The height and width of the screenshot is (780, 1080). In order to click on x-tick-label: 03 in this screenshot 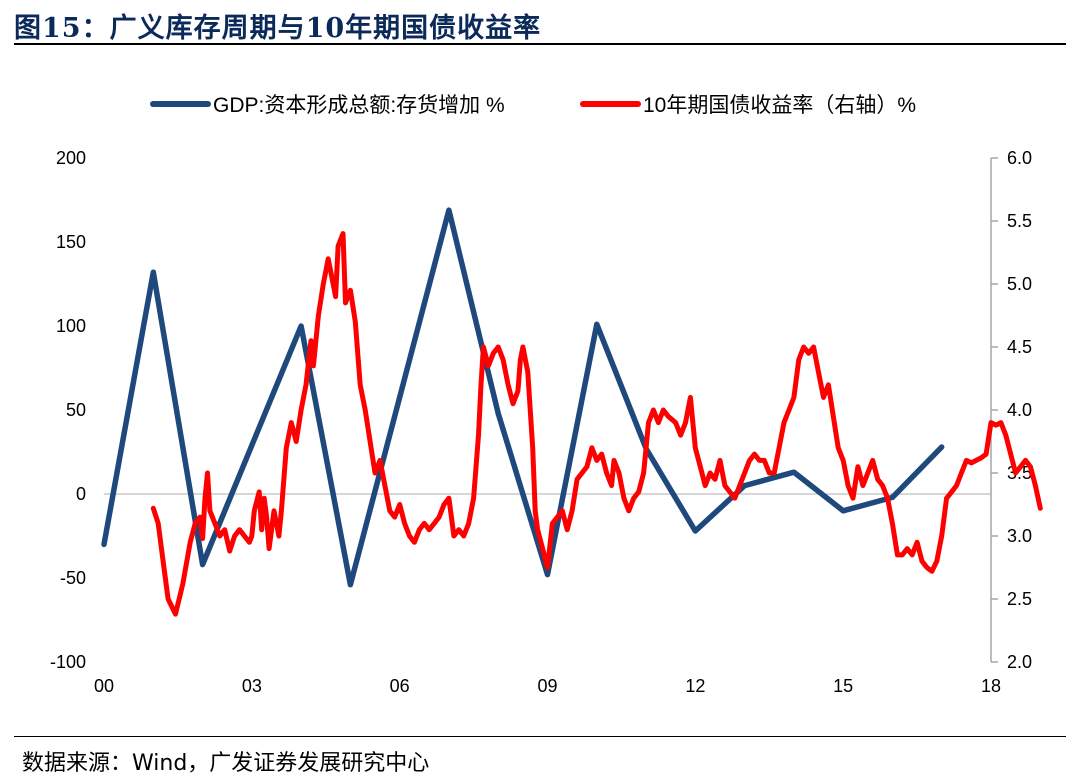, I will do `click(252, 686)`.